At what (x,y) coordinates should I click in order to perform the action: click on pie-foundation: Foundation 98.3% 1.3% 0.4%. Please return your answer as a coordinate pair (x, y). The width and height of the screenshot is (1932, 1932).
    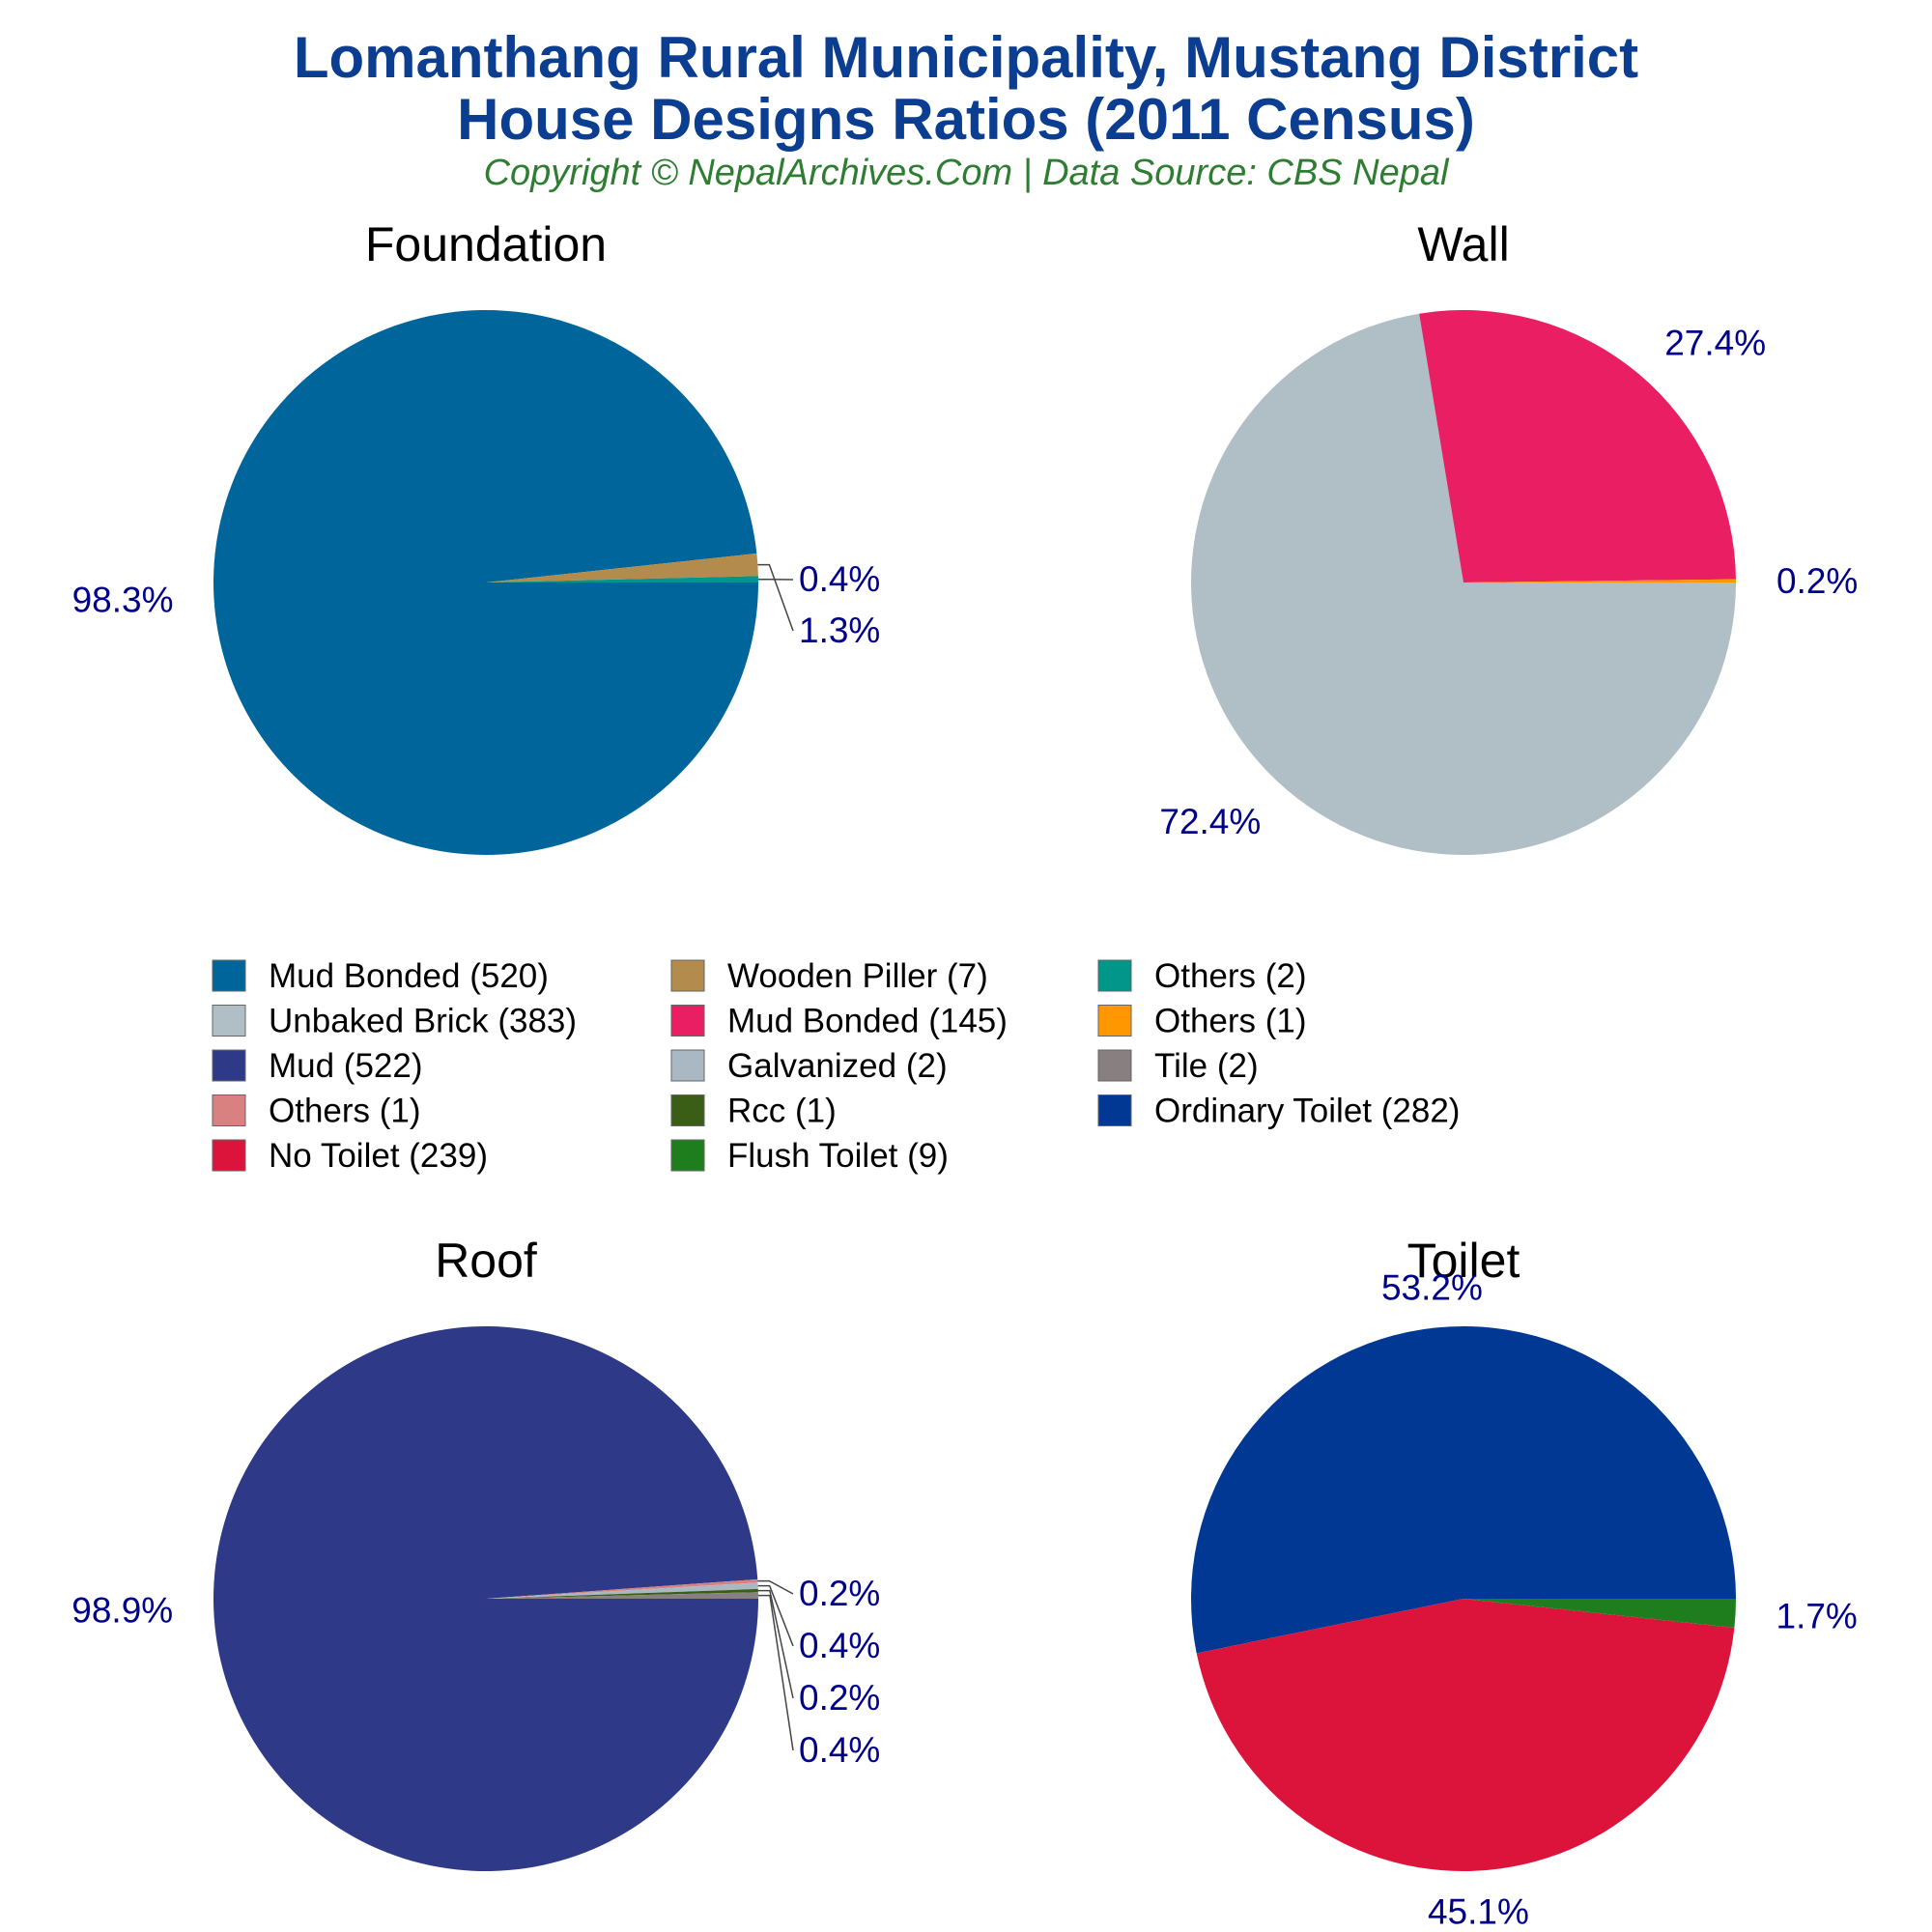
    Looking at the image, I should click on (476, 536).